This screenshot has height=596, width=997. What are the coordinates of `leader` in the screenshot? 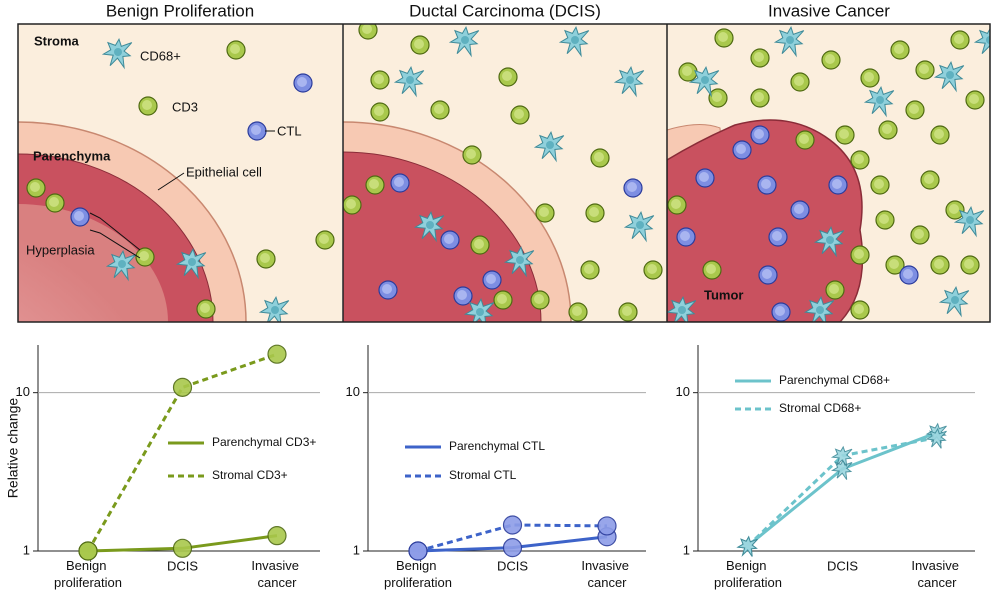 It's located at (171, 181).